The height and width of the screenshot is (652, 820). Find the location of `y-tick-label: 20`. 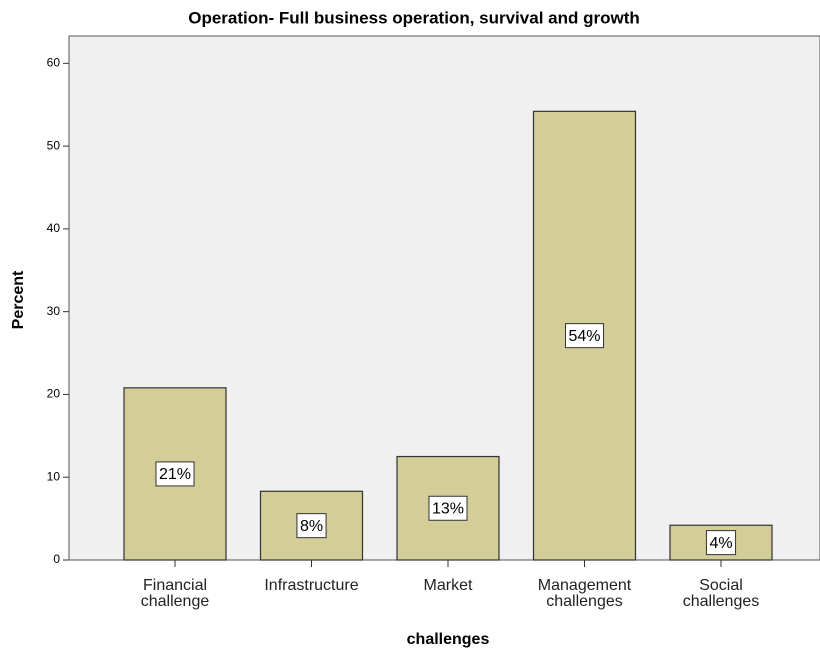

y-tick-label: 20 is located at coordinates (54, 394).